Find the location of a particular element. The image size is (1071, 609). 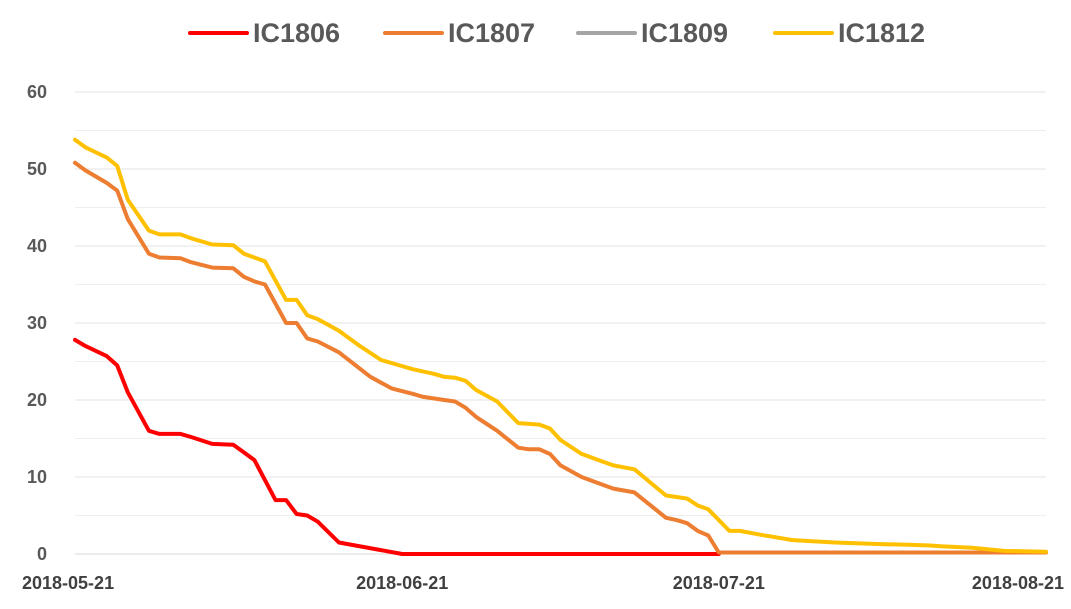

y-tick-label-10: 10 is located at coordinates (37, 477).